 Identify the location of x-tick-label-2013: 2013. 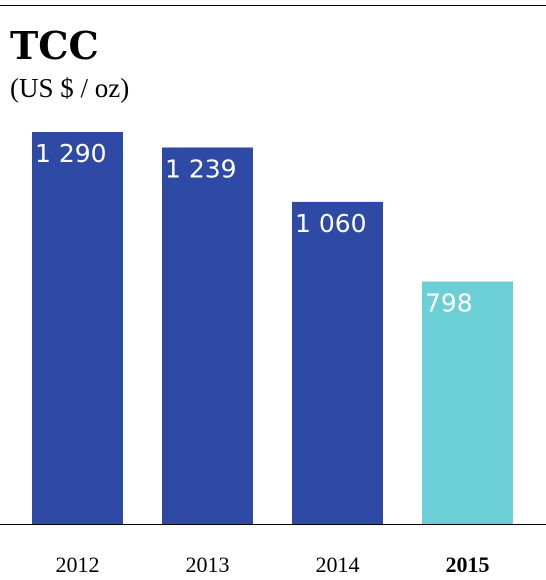
(208, 564).